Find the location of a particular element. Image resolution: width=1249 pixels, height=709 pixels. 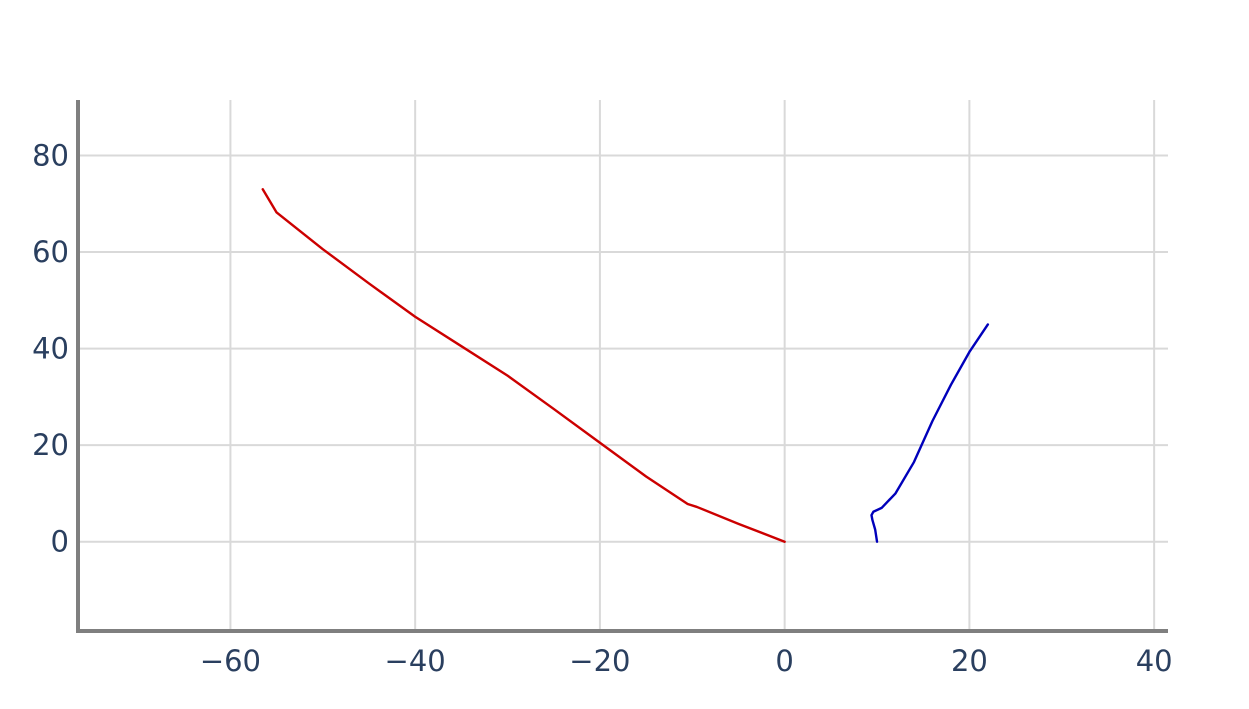

y-tick-labels: 0 20 40 60 80 is located at coordinates (50, 349).